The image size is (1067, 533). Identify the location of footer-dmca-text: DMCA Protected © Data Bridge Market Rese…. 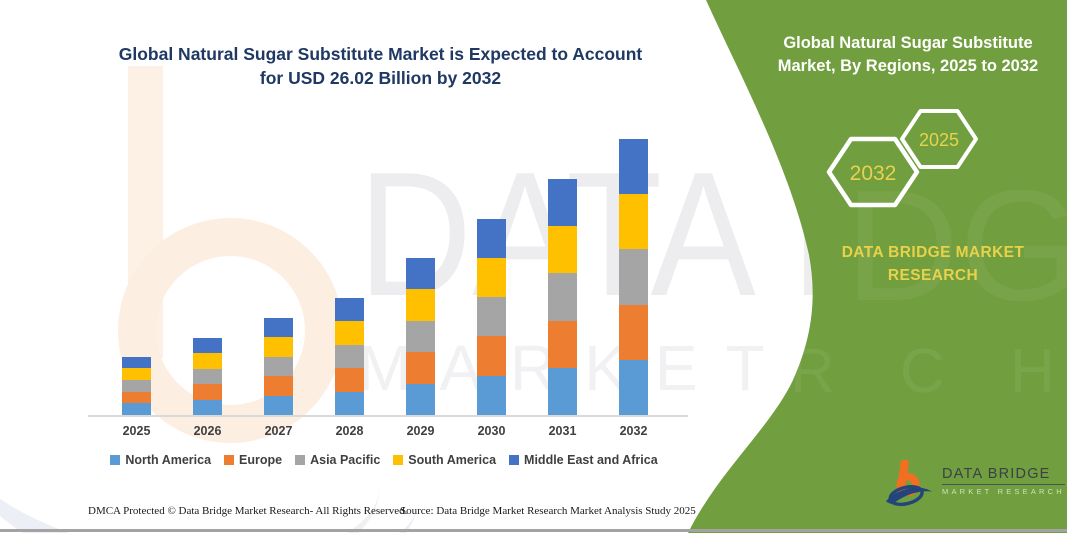
(248, 511).